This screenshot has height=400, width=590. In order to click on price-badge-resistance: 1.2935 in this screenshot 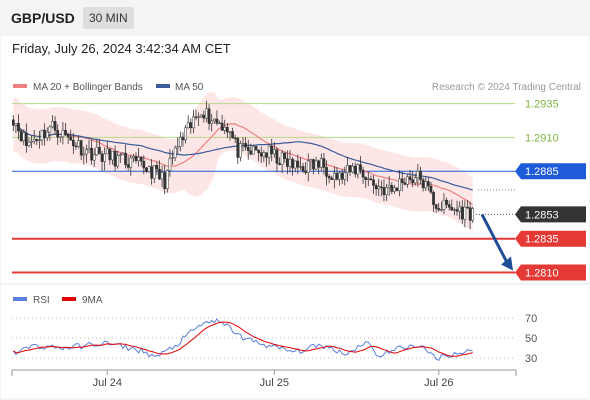, I will do `click(542, 105)`.